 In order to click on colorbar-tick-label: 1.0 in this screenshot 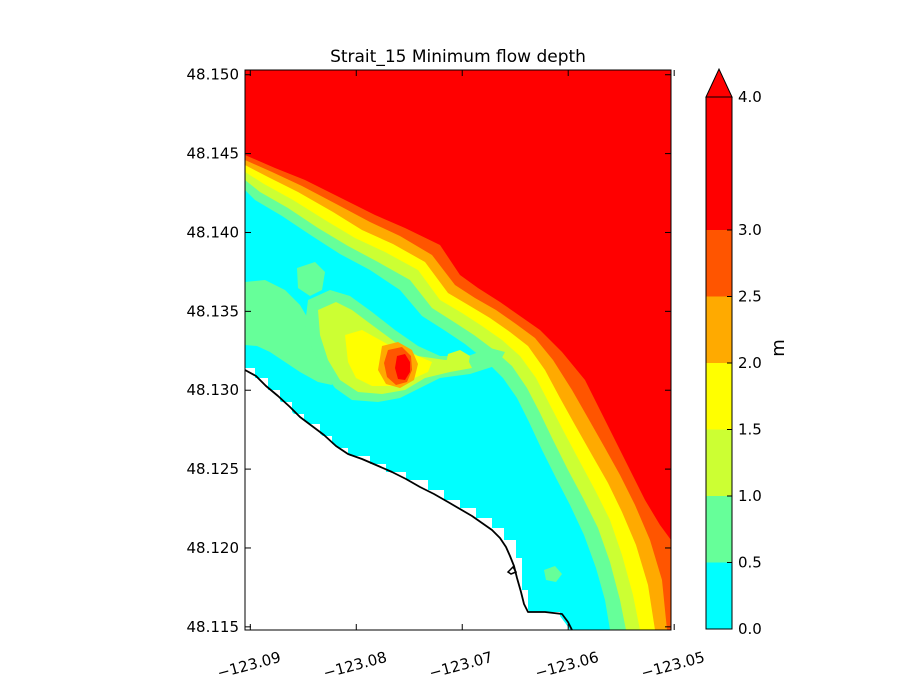, I will do `click(750, 496)`.